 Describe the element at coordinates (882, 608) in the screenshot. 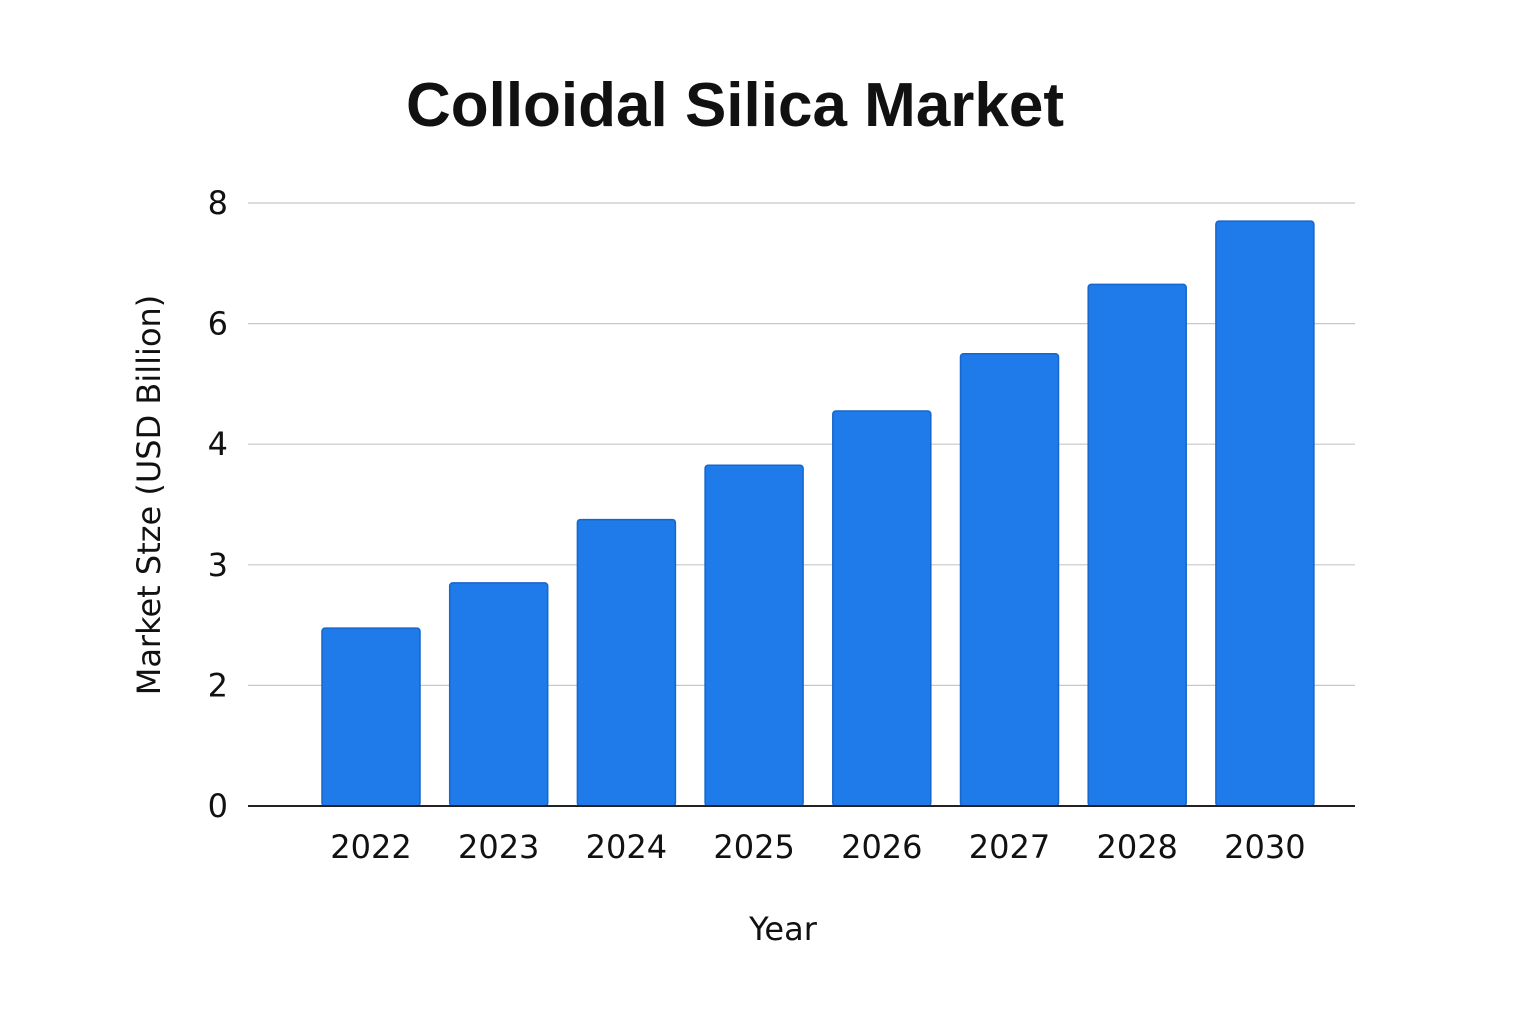

I see `bar-2026` at that location.